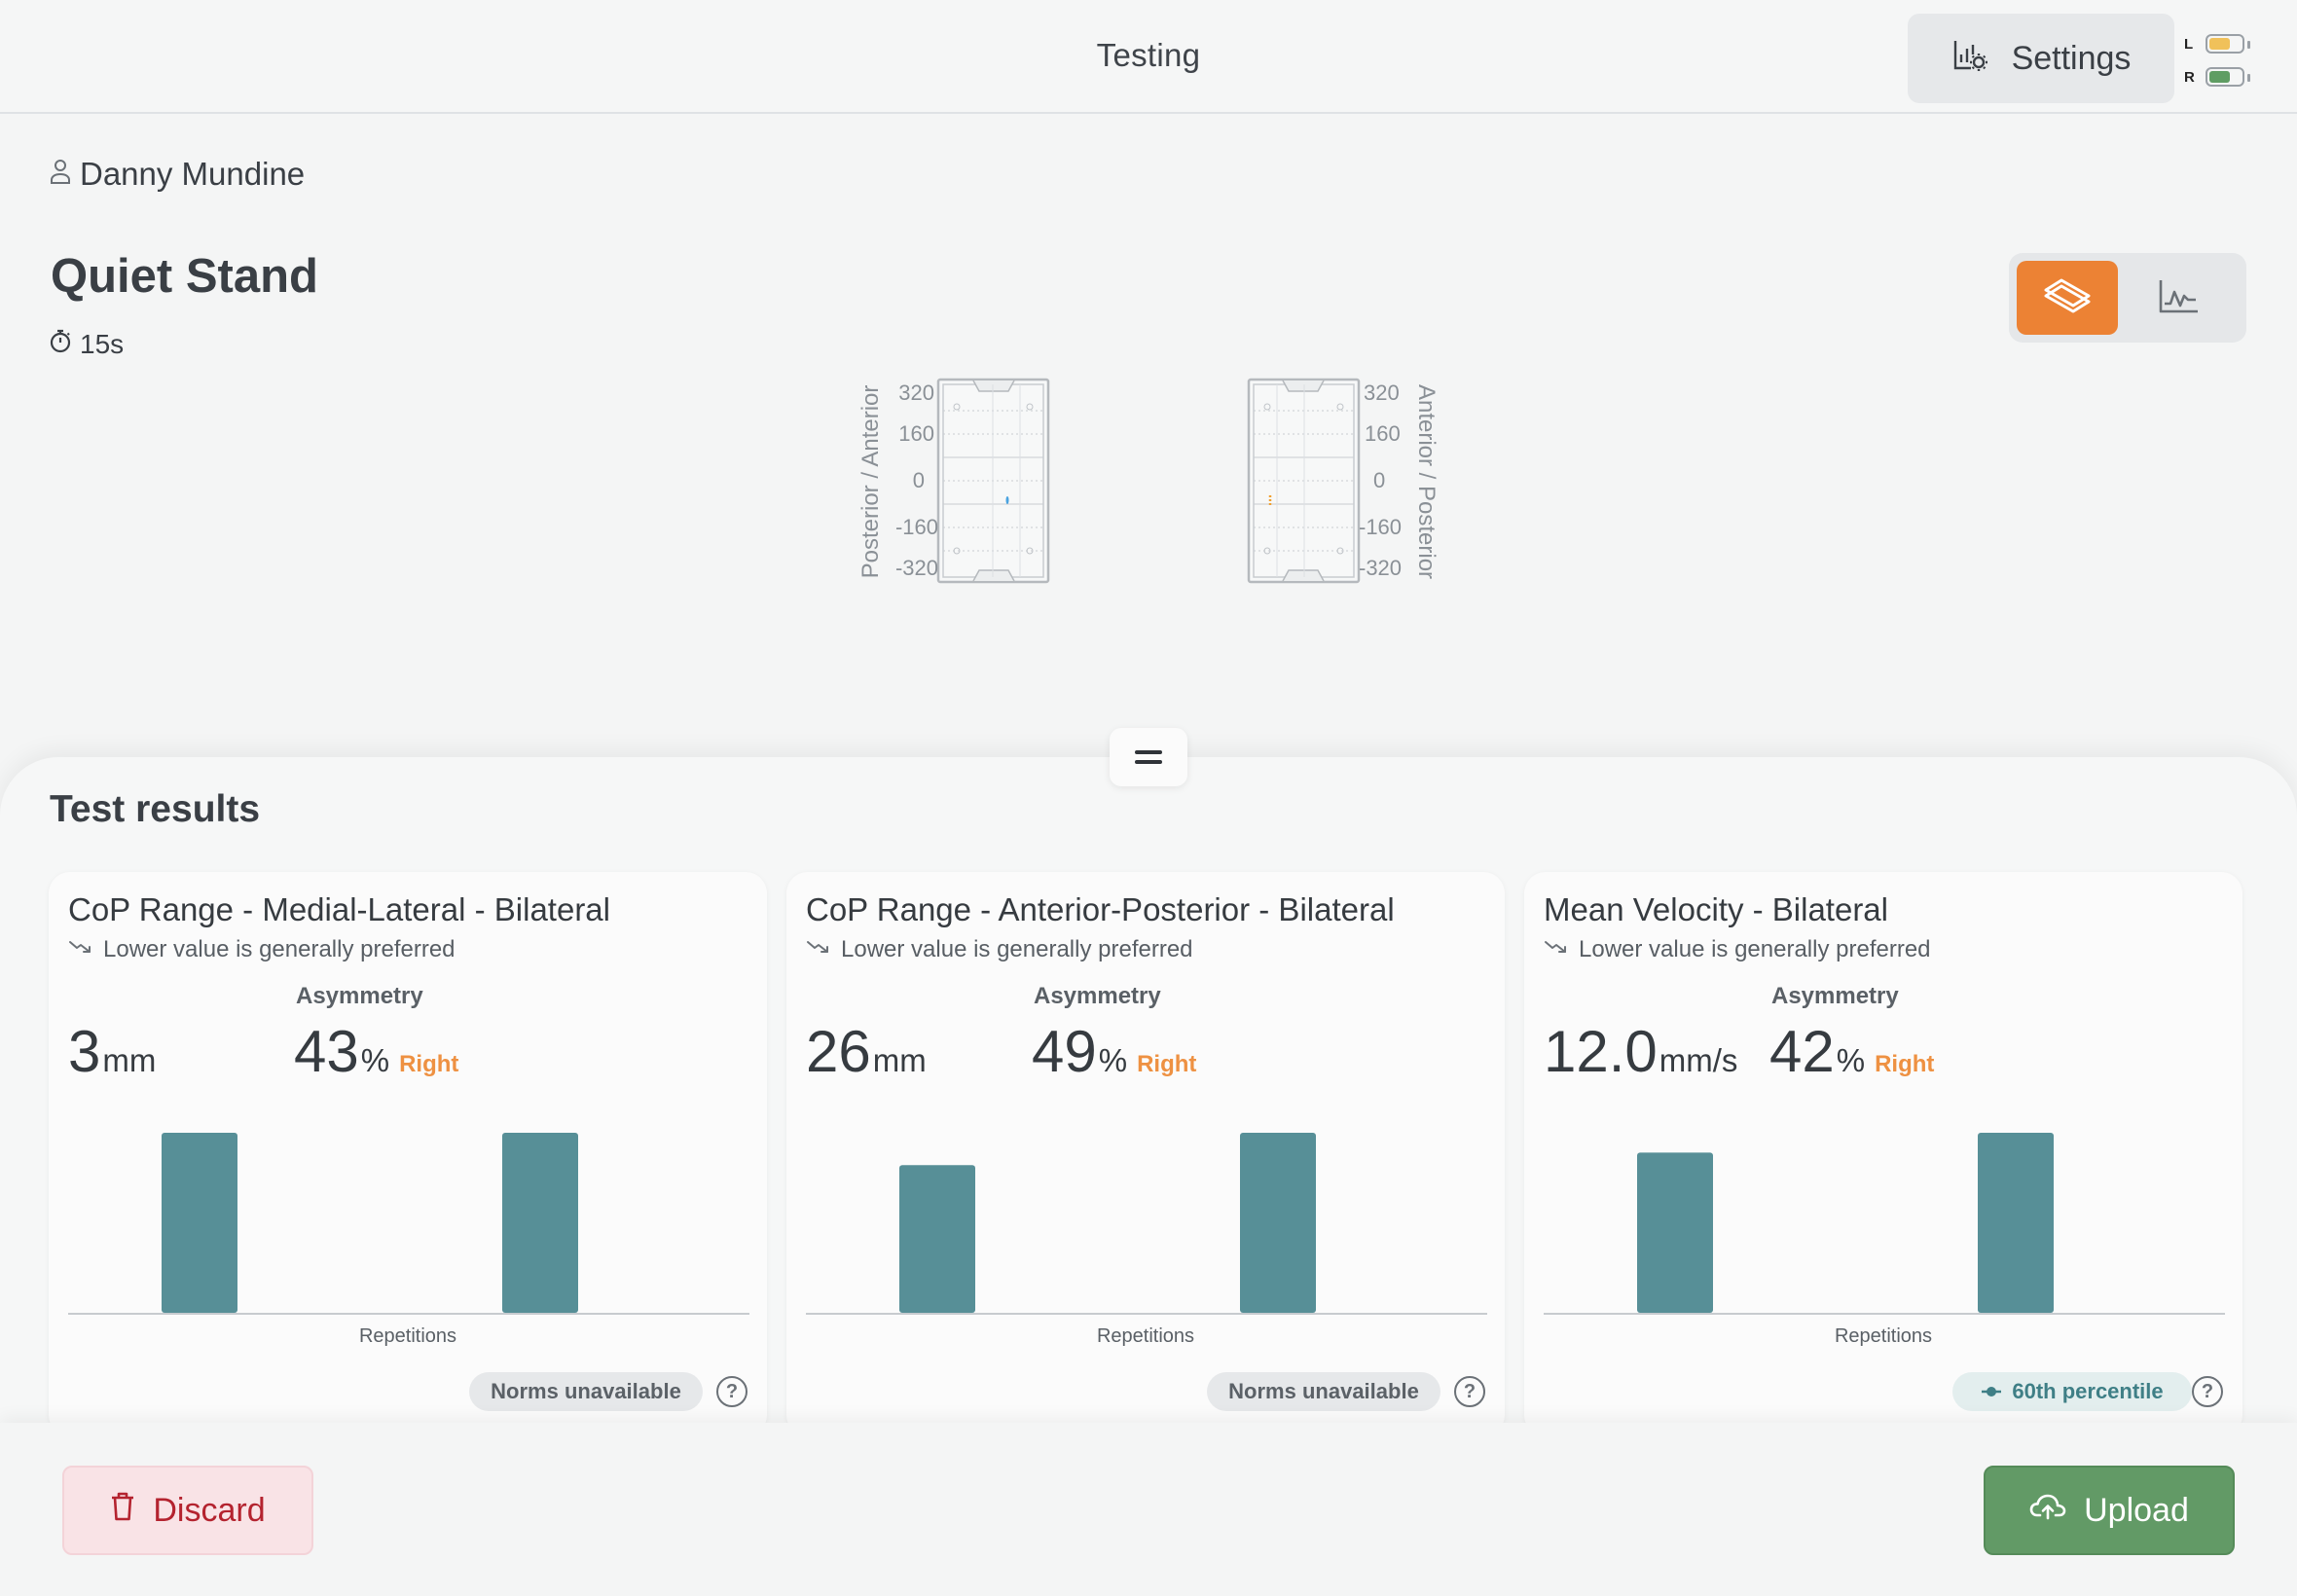 This screenshot has width=2297, height=1596. I want to click on right-axis-label: Anterior / Posterior, so click(1426, 482).